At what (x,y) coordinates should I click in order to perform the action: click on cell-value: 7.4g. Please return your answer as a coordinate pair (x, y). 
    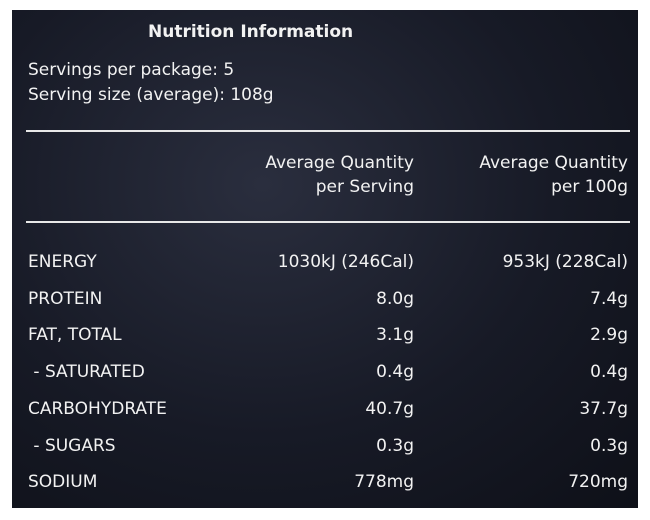
    Looking at the image, I should click on (609, 298).